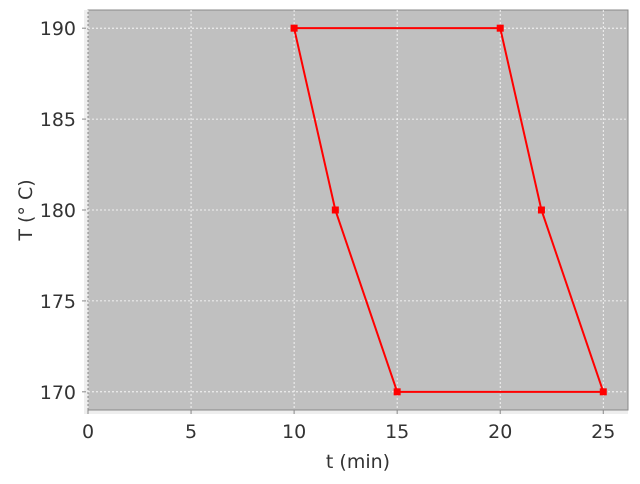  What do you see at coordinates (58, 120) in the screenshot?
I see `y-tick-label: 185` at bounding box center [58, 120].